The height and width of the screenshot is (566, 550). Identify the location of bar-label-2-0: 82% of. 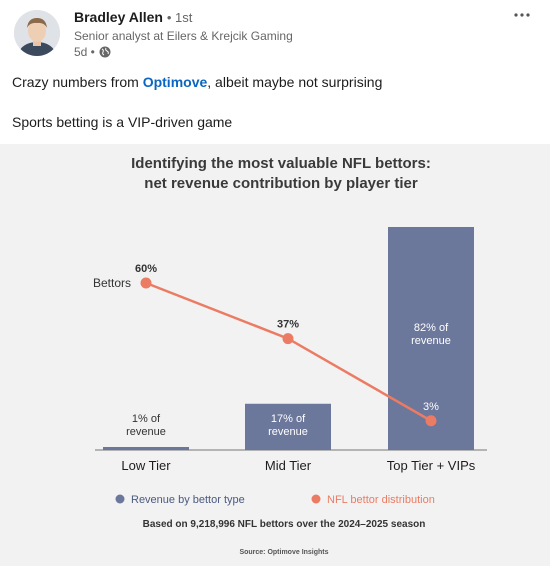
(431, 328).